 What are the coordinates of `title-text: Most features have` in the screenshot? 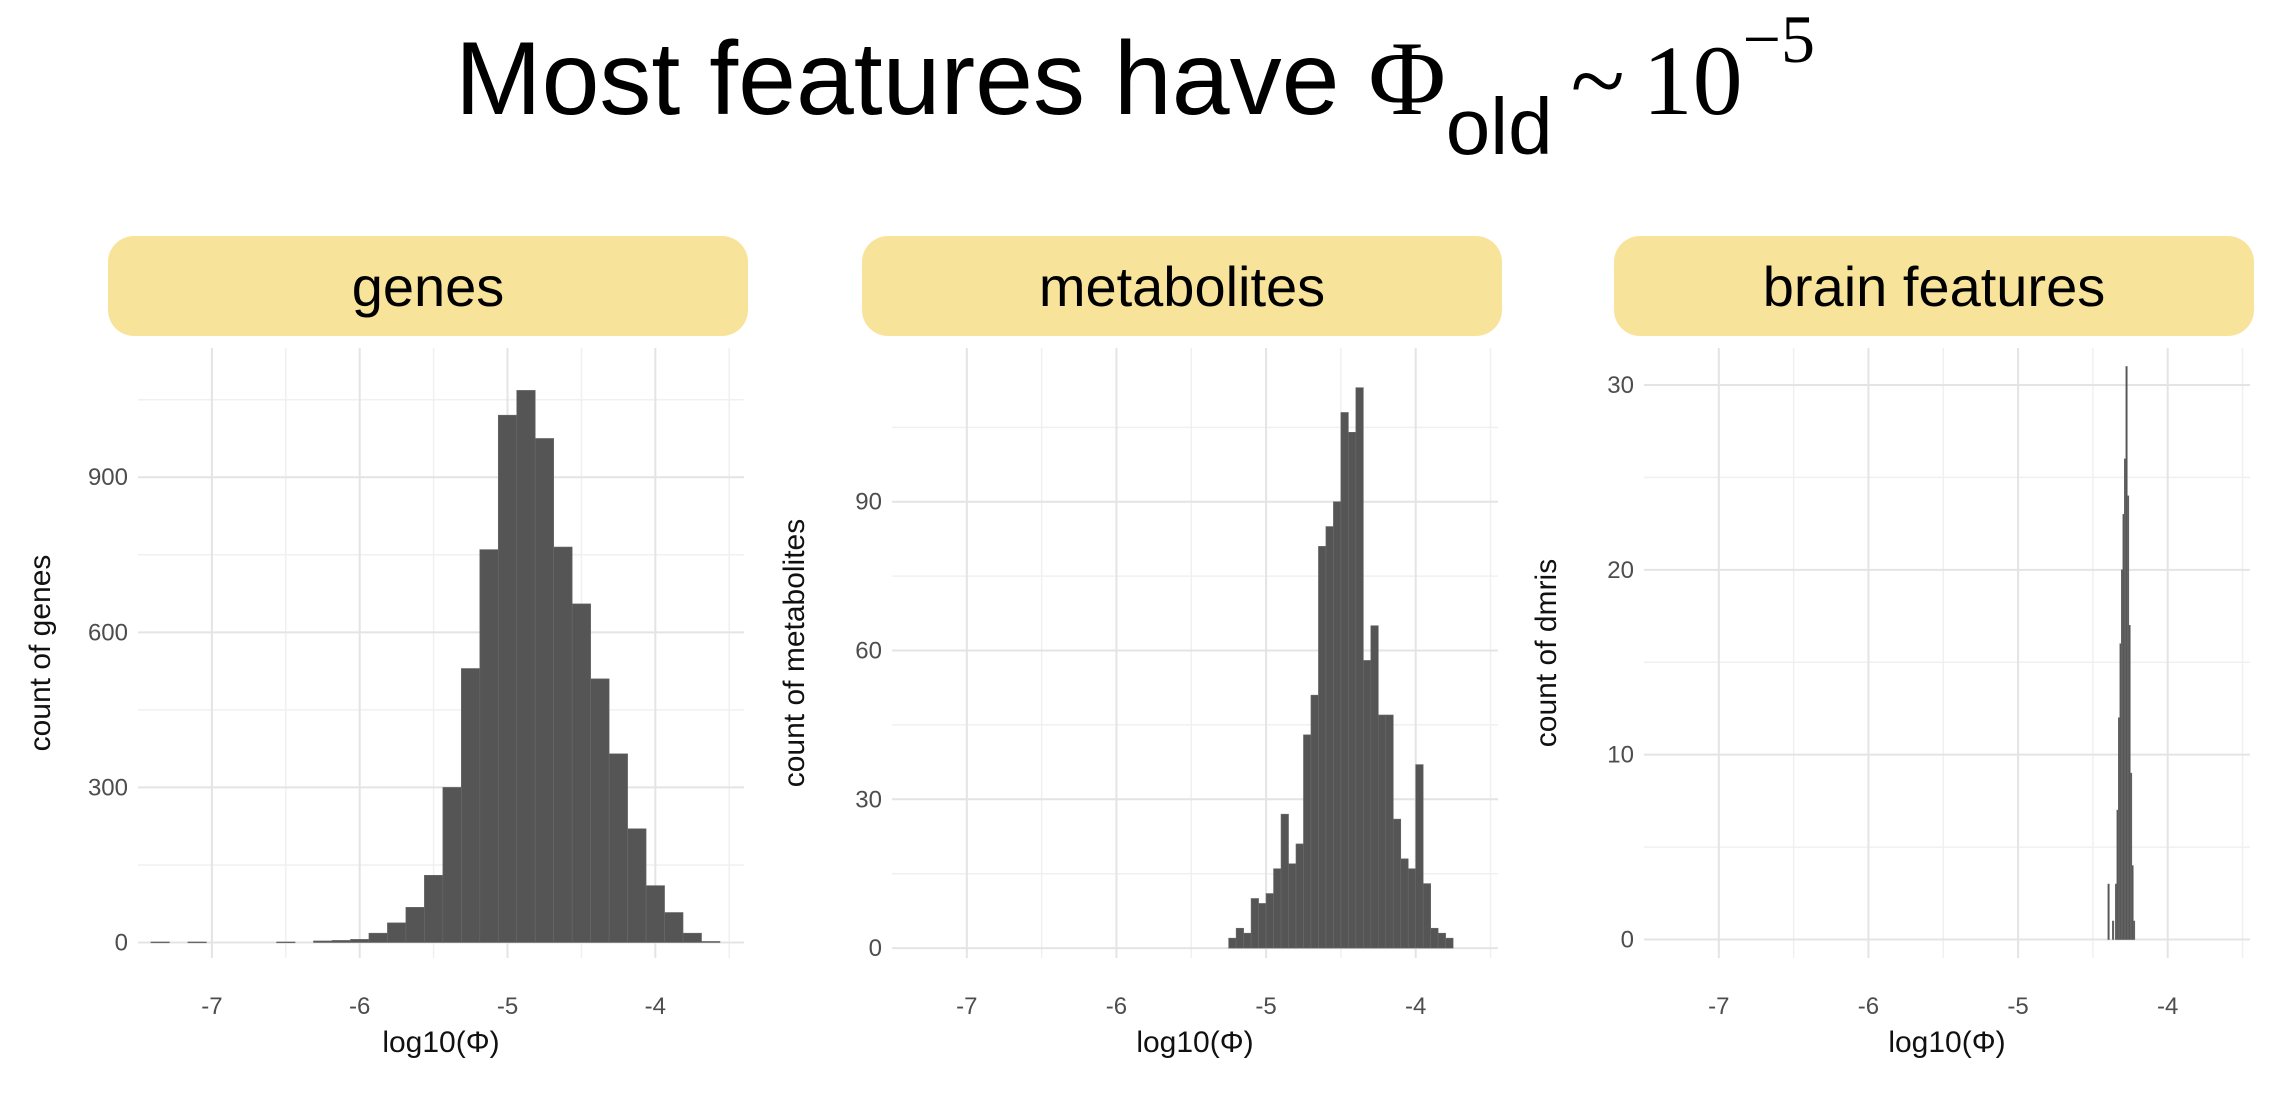 It's located at (911, 79).